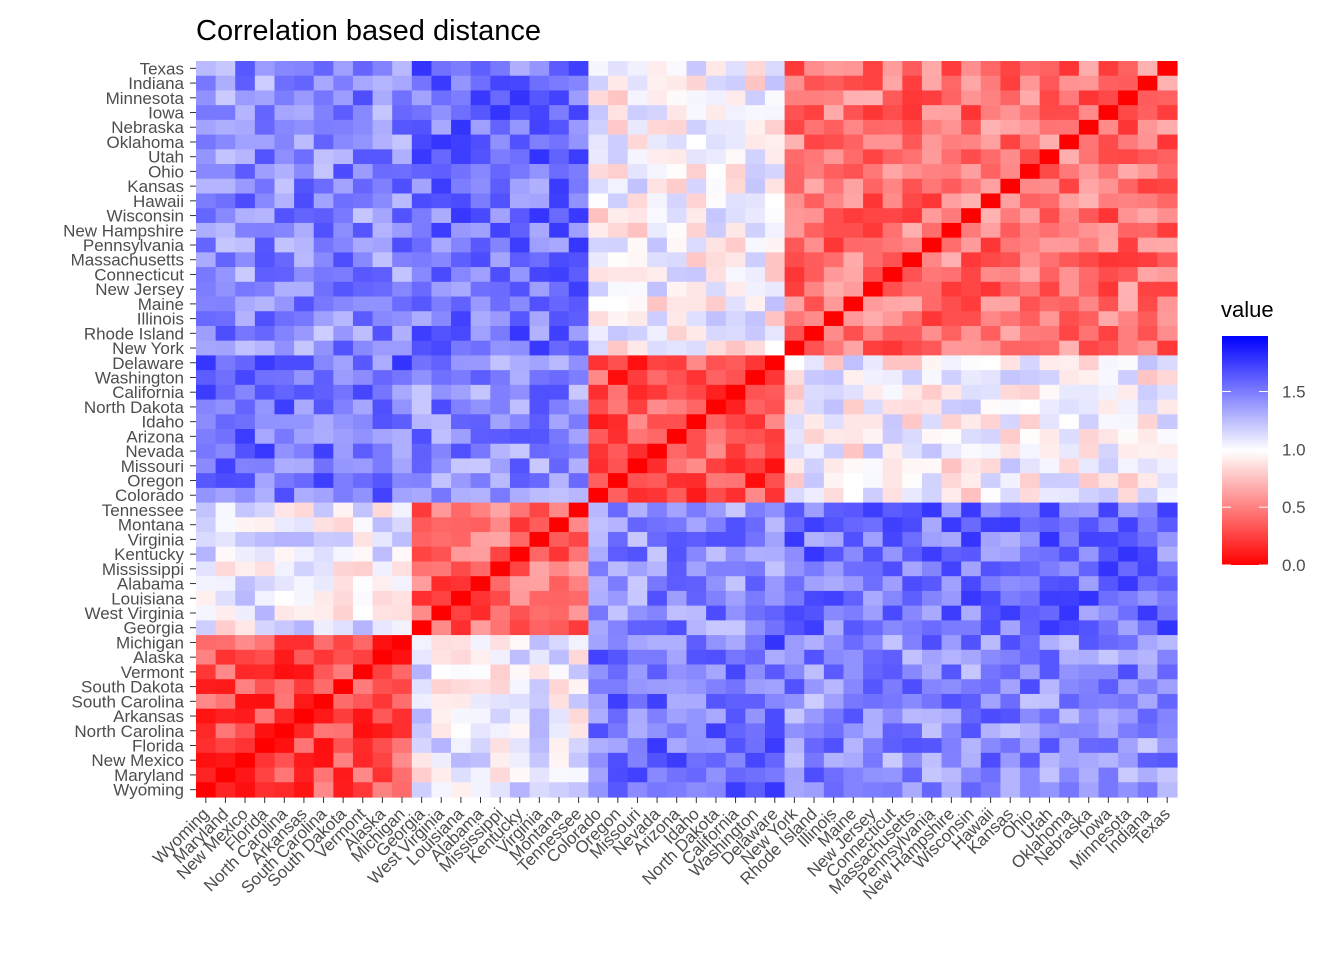 This screenshot has width=1344, height=960. What do you see at coordinates (166, 171) in the screenshot?
I see `y-tick-label: Ohio` at bounding box center [166, 171].